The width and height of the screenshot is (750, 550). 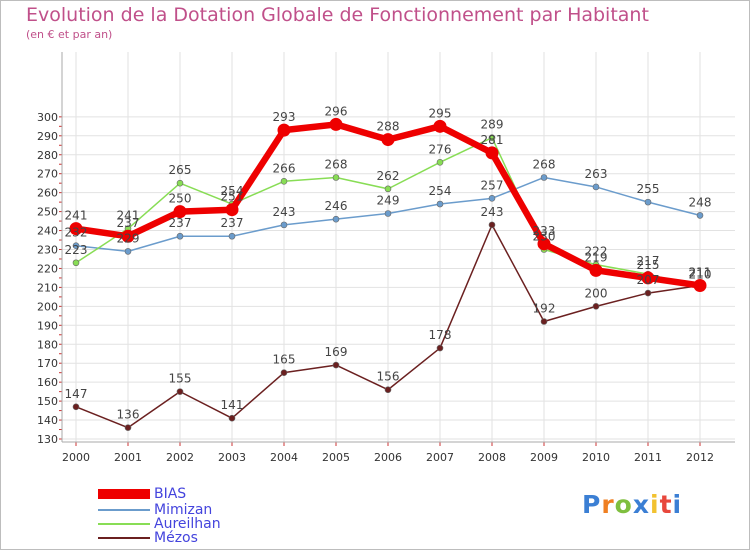 What do you see at coordinates (47, 268) in the screenshot?
I see `y-tick-label: 220` at bounding box center [47, 268].